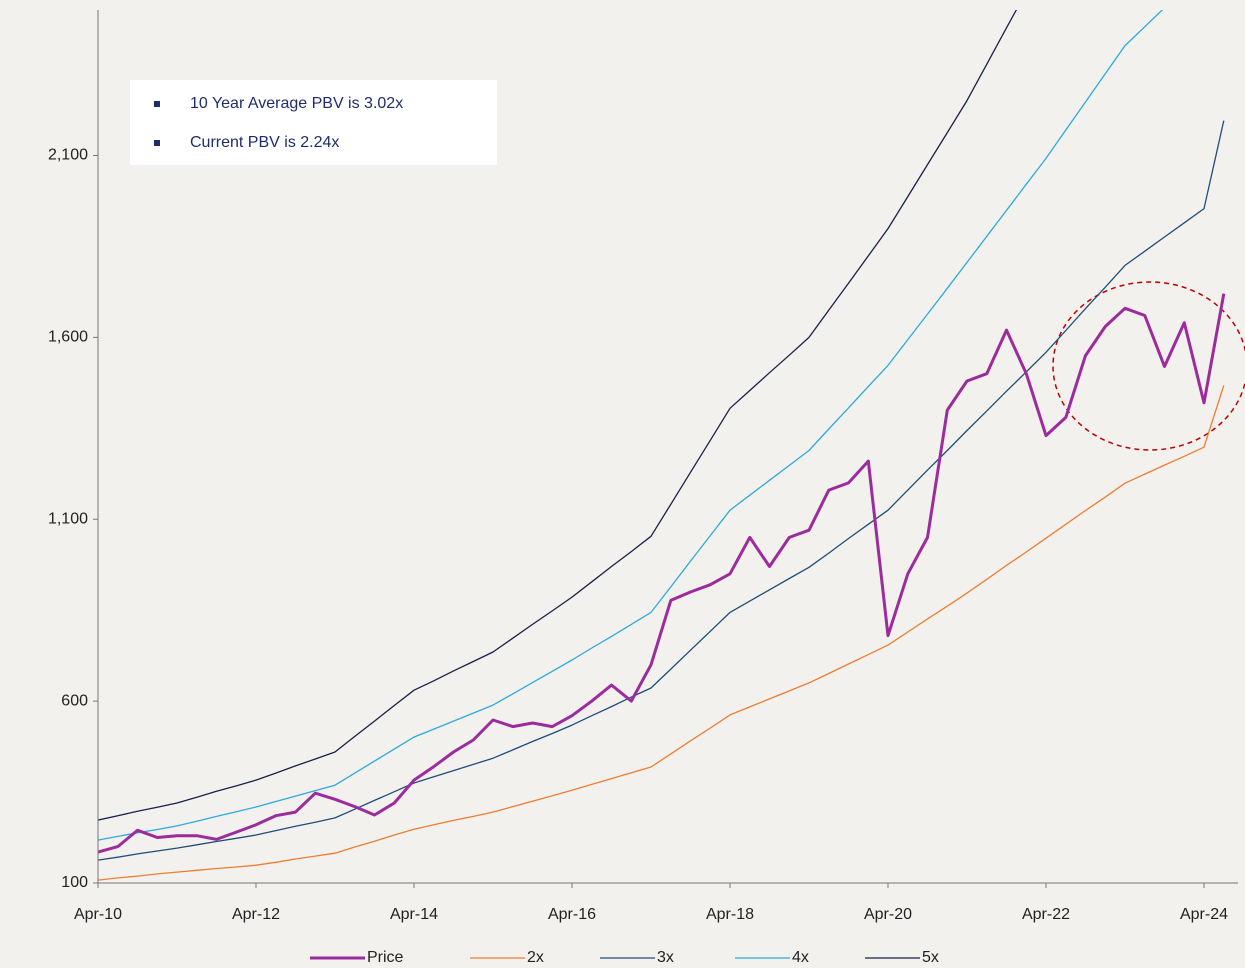  I want to click on y-tick-label: 100, so click(74, 882).